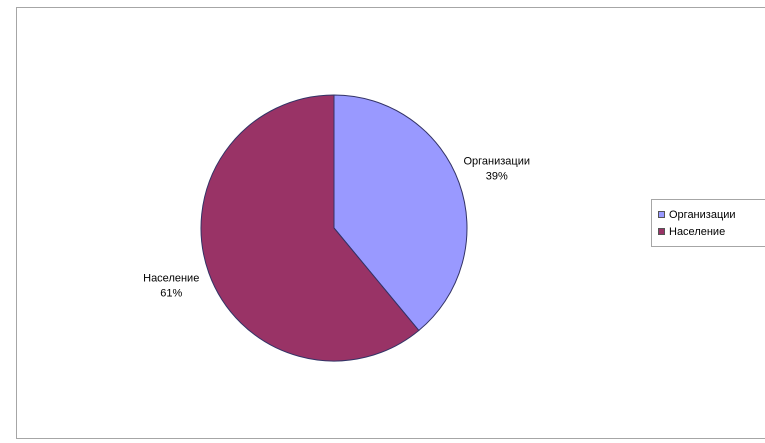  I want to click on legend-item-organizations: Организации, so click(711, 214).